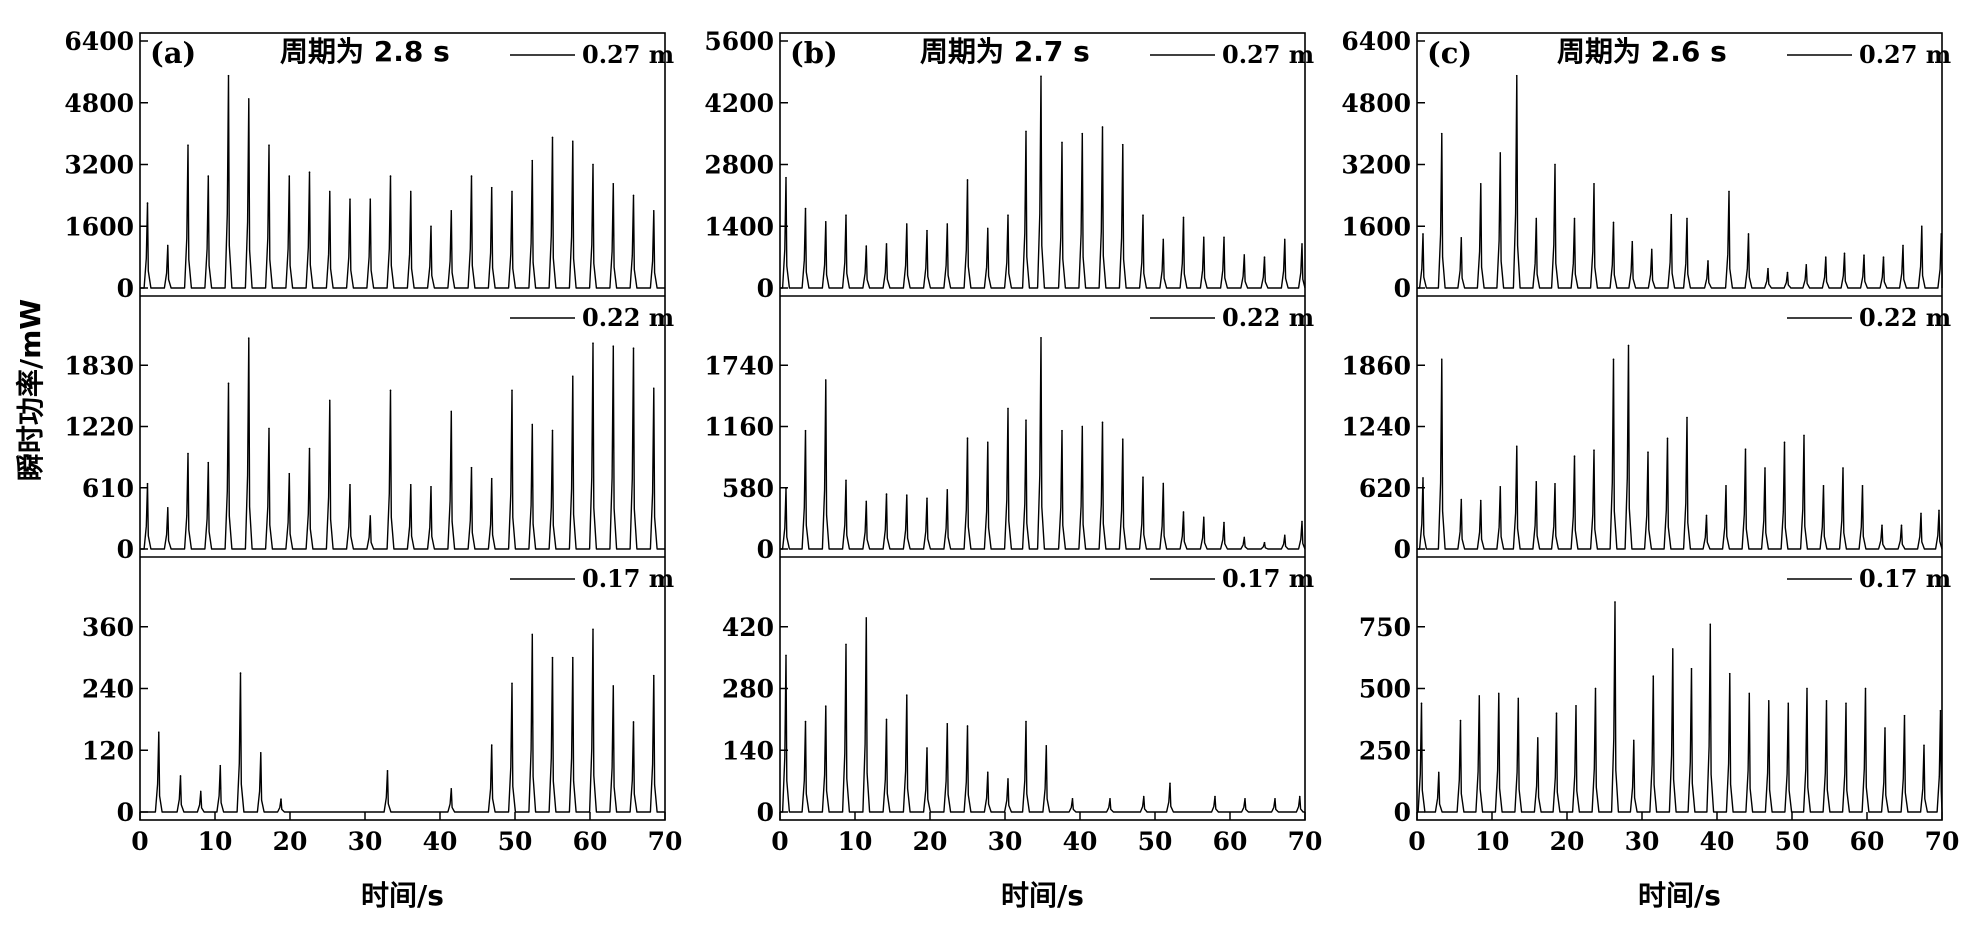 This screenshot has width=1967, height=925. What do you see at coordinates (739, 226) in the screenshot?
I see `y-tick-label: 1400` at bounding box center [739, 226].